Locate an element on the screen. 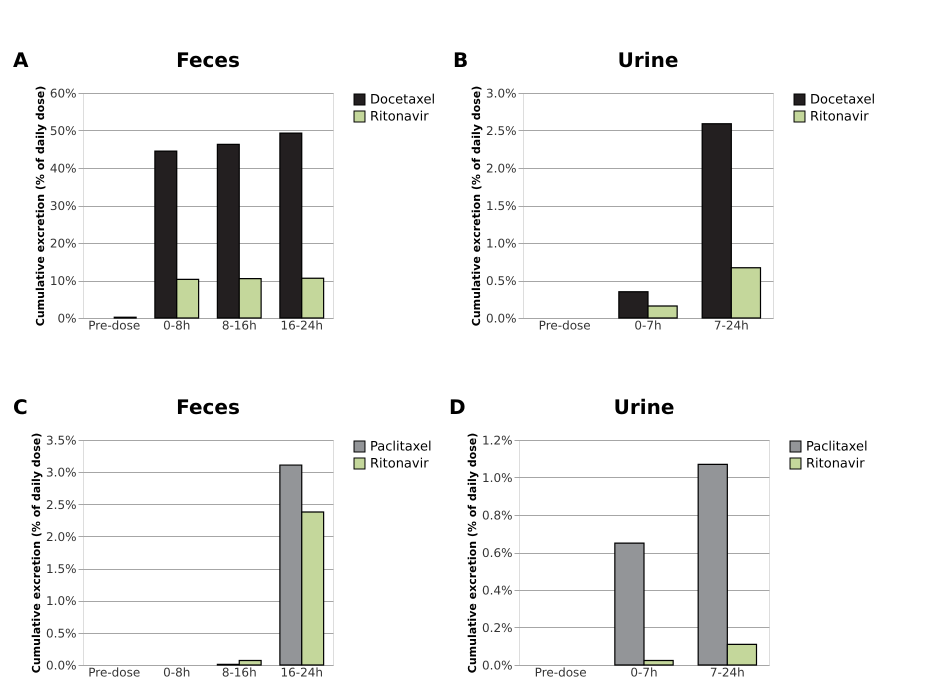  y-tick-label: 60% is located at coordinates (63, 93).